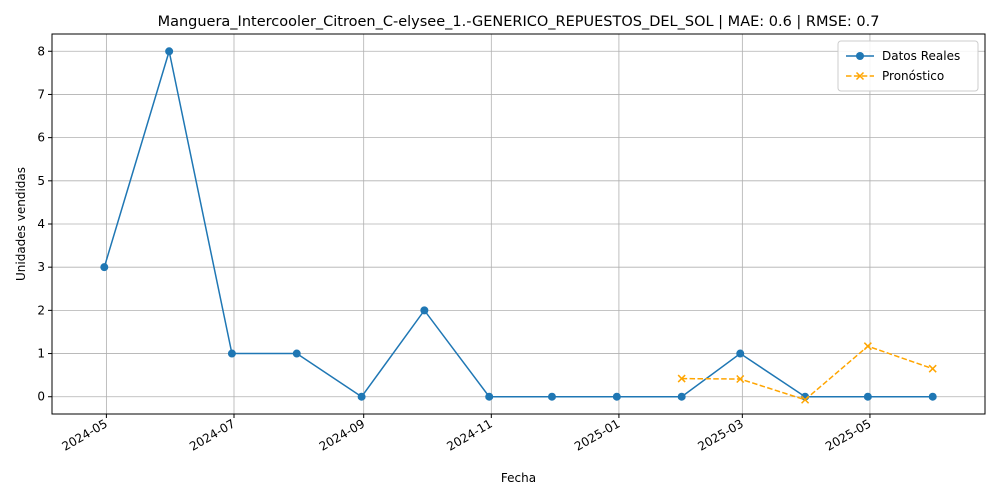 The image size is (1000, 500). What do you see at coordinates (41, 138) in the screenshot?
I see `y-tick-label: 6` at bounding box center [41, 138].